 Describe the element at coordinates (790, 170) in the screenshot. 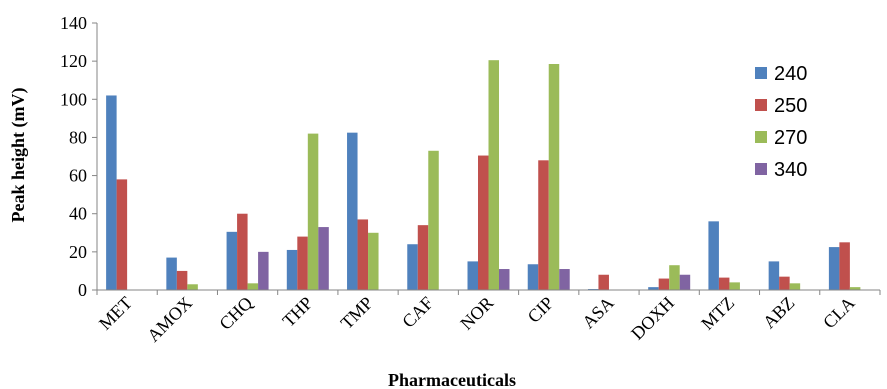

I see `legend-label-340: 340` at that location.